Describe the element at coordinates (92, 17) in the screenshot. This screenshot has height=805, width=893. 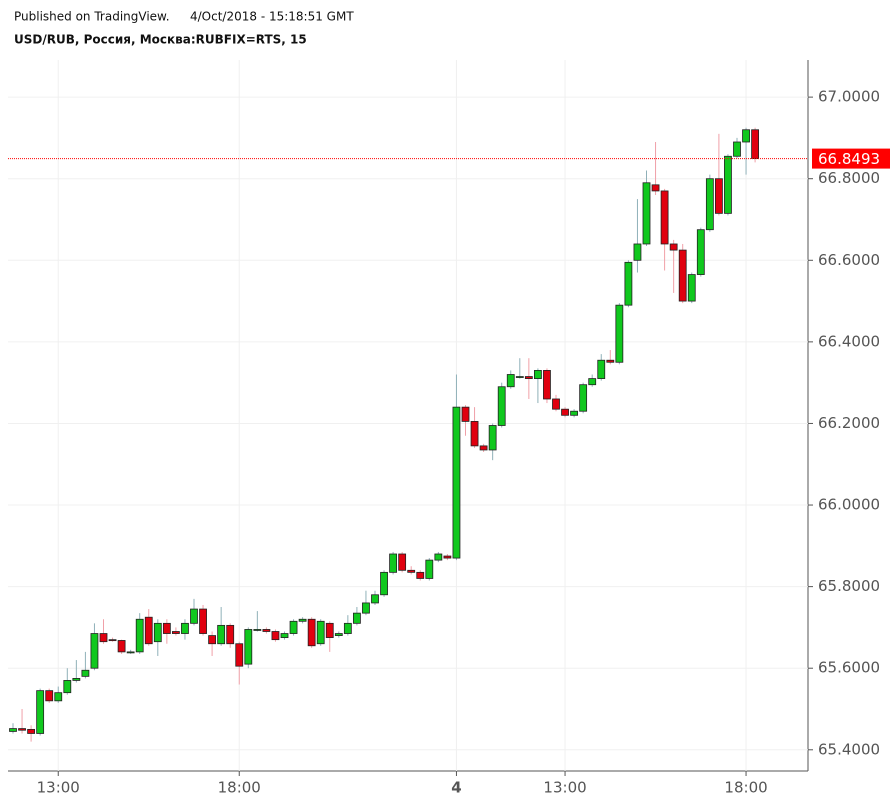
I see `published: Published on TradingView.` at that location.